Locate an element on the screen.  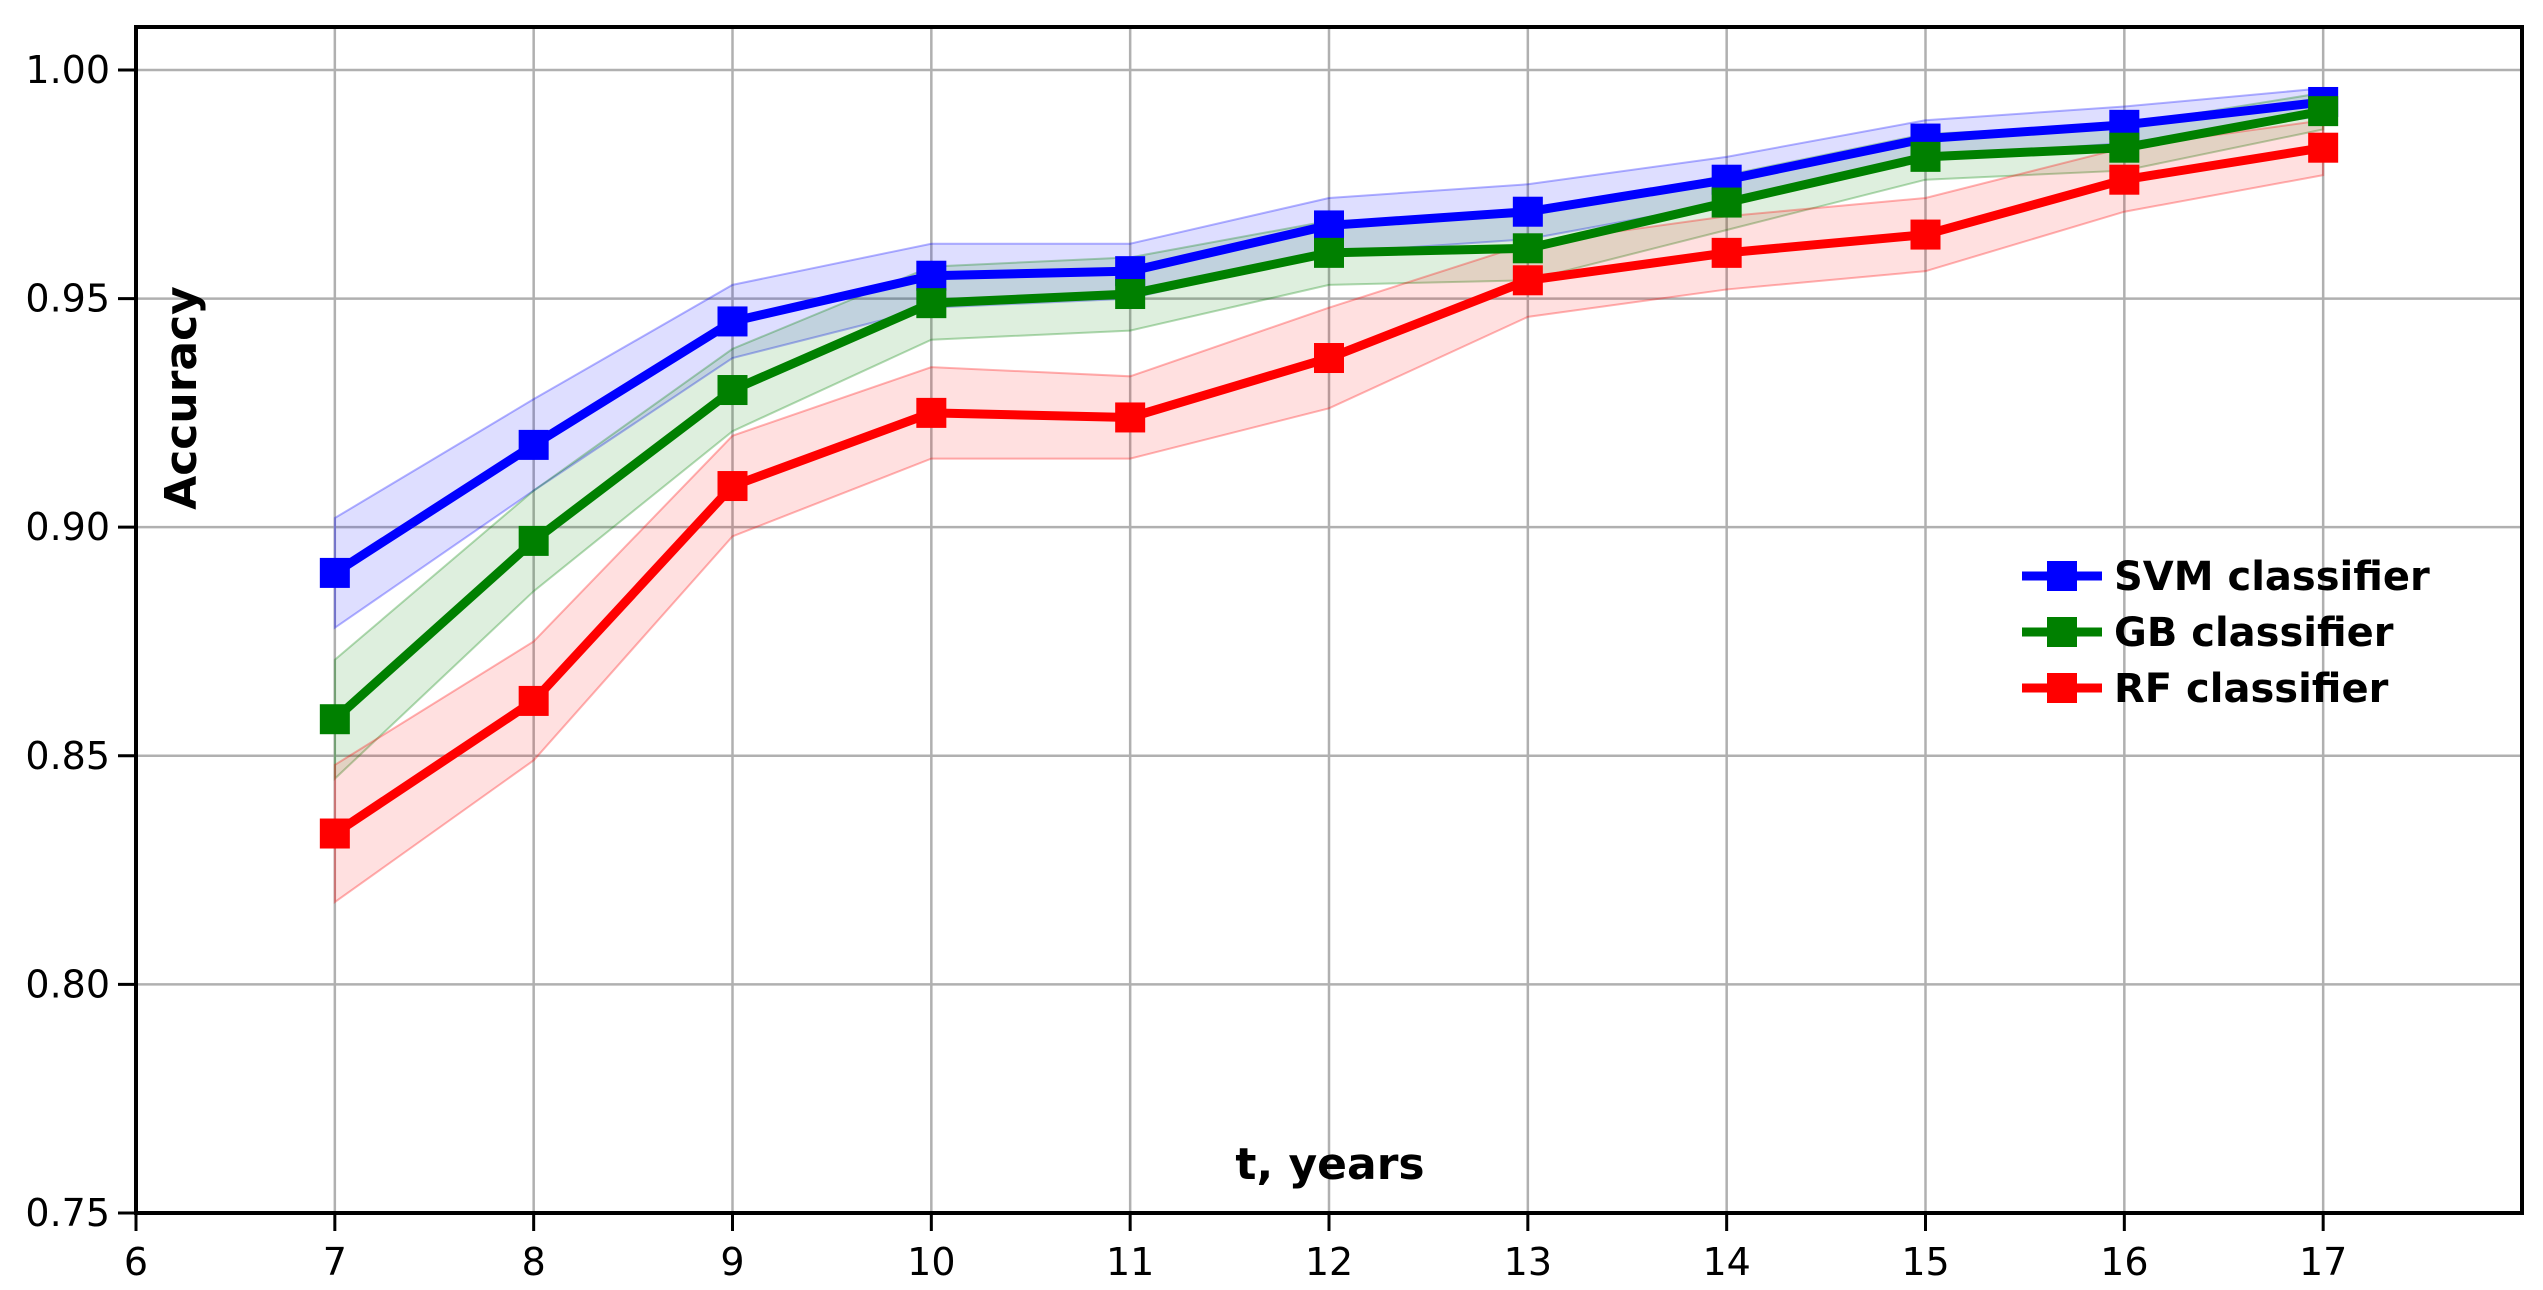
x-axis-label: t, years is located at coordinates (1329, 1164).